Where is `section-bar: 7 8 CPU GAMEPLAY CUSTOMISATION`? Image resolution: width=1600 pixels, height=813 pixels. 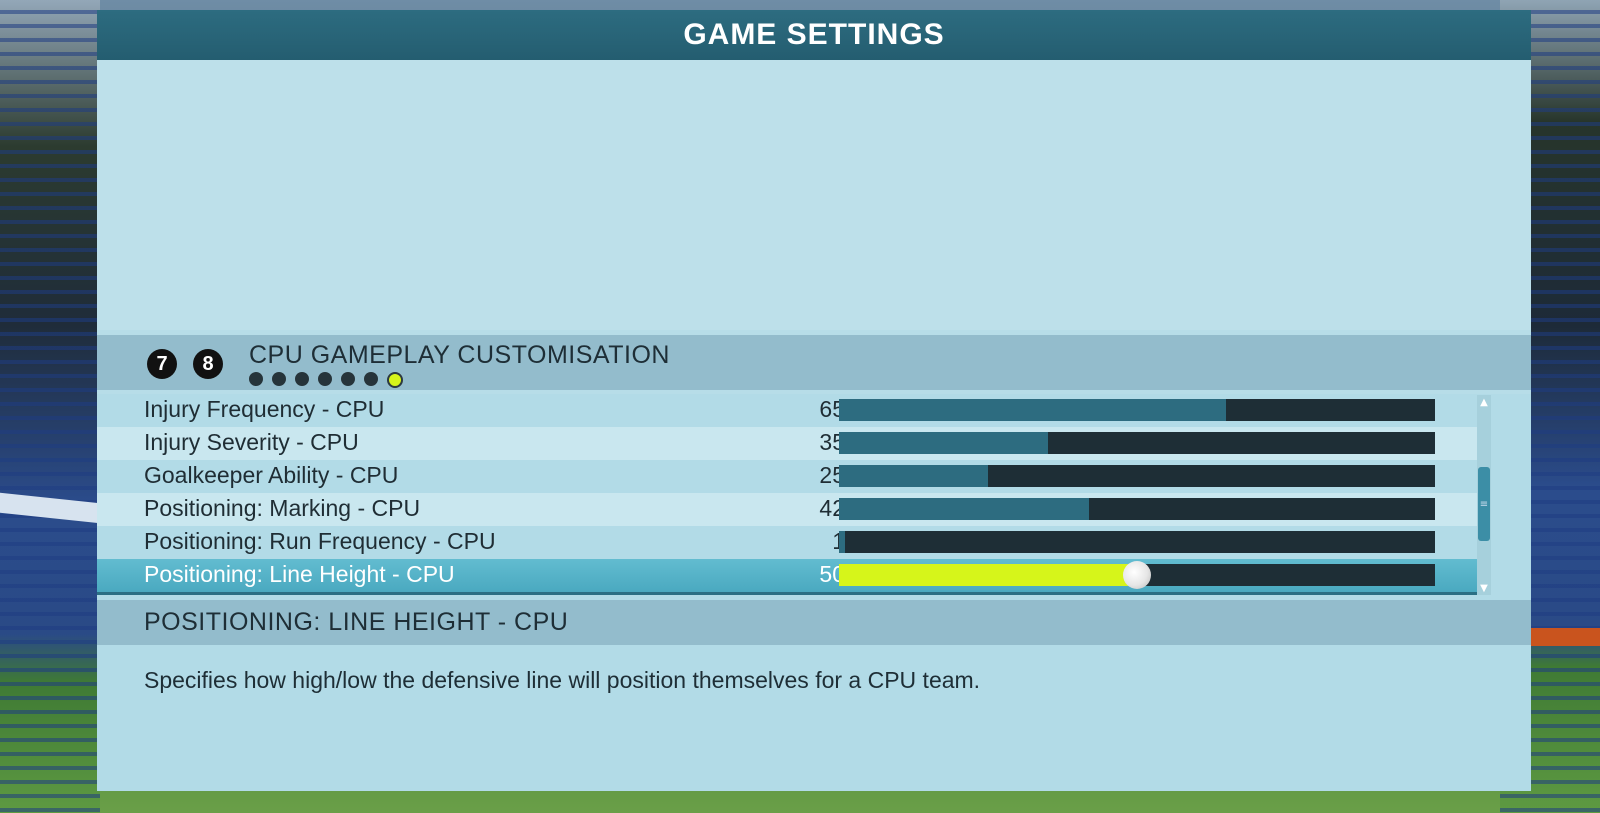 section-bar: 7 8 CPU GAMEPLAY CUSTOMISATION is located at coordinates (814, 362).